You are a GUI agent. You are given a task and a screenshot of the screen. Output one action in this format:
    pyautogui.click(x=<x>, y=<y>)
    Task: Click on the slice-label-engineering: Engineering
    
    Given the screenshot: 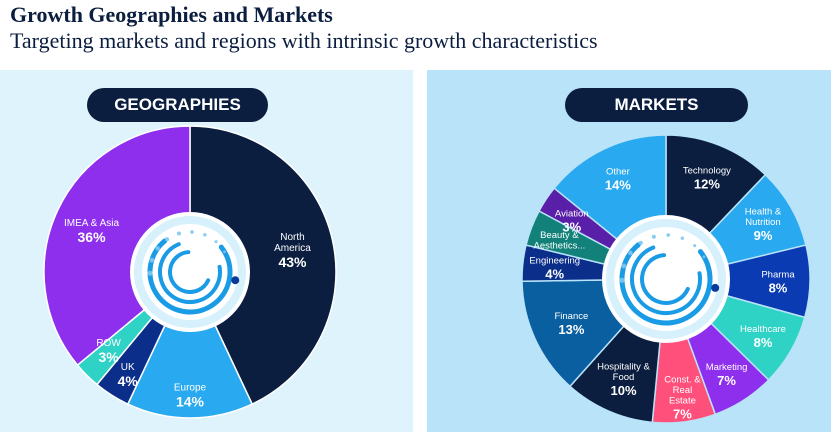 What is the action you would take?
    pyautogui.click(x=554, y=260)
    